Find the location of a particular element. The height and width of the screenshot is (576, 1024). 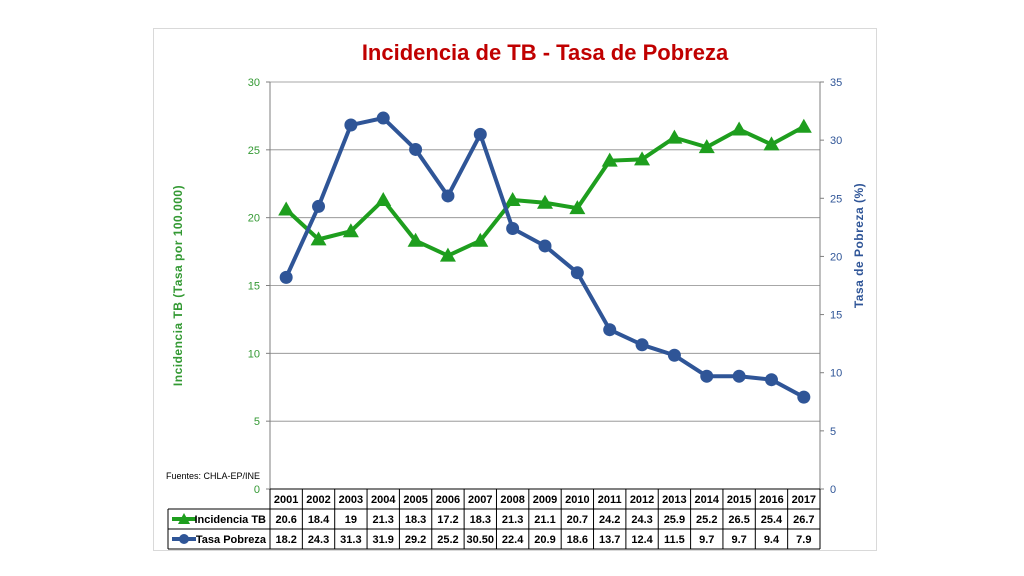

left-tick-label: 10 is located at coordinates (254, 354).